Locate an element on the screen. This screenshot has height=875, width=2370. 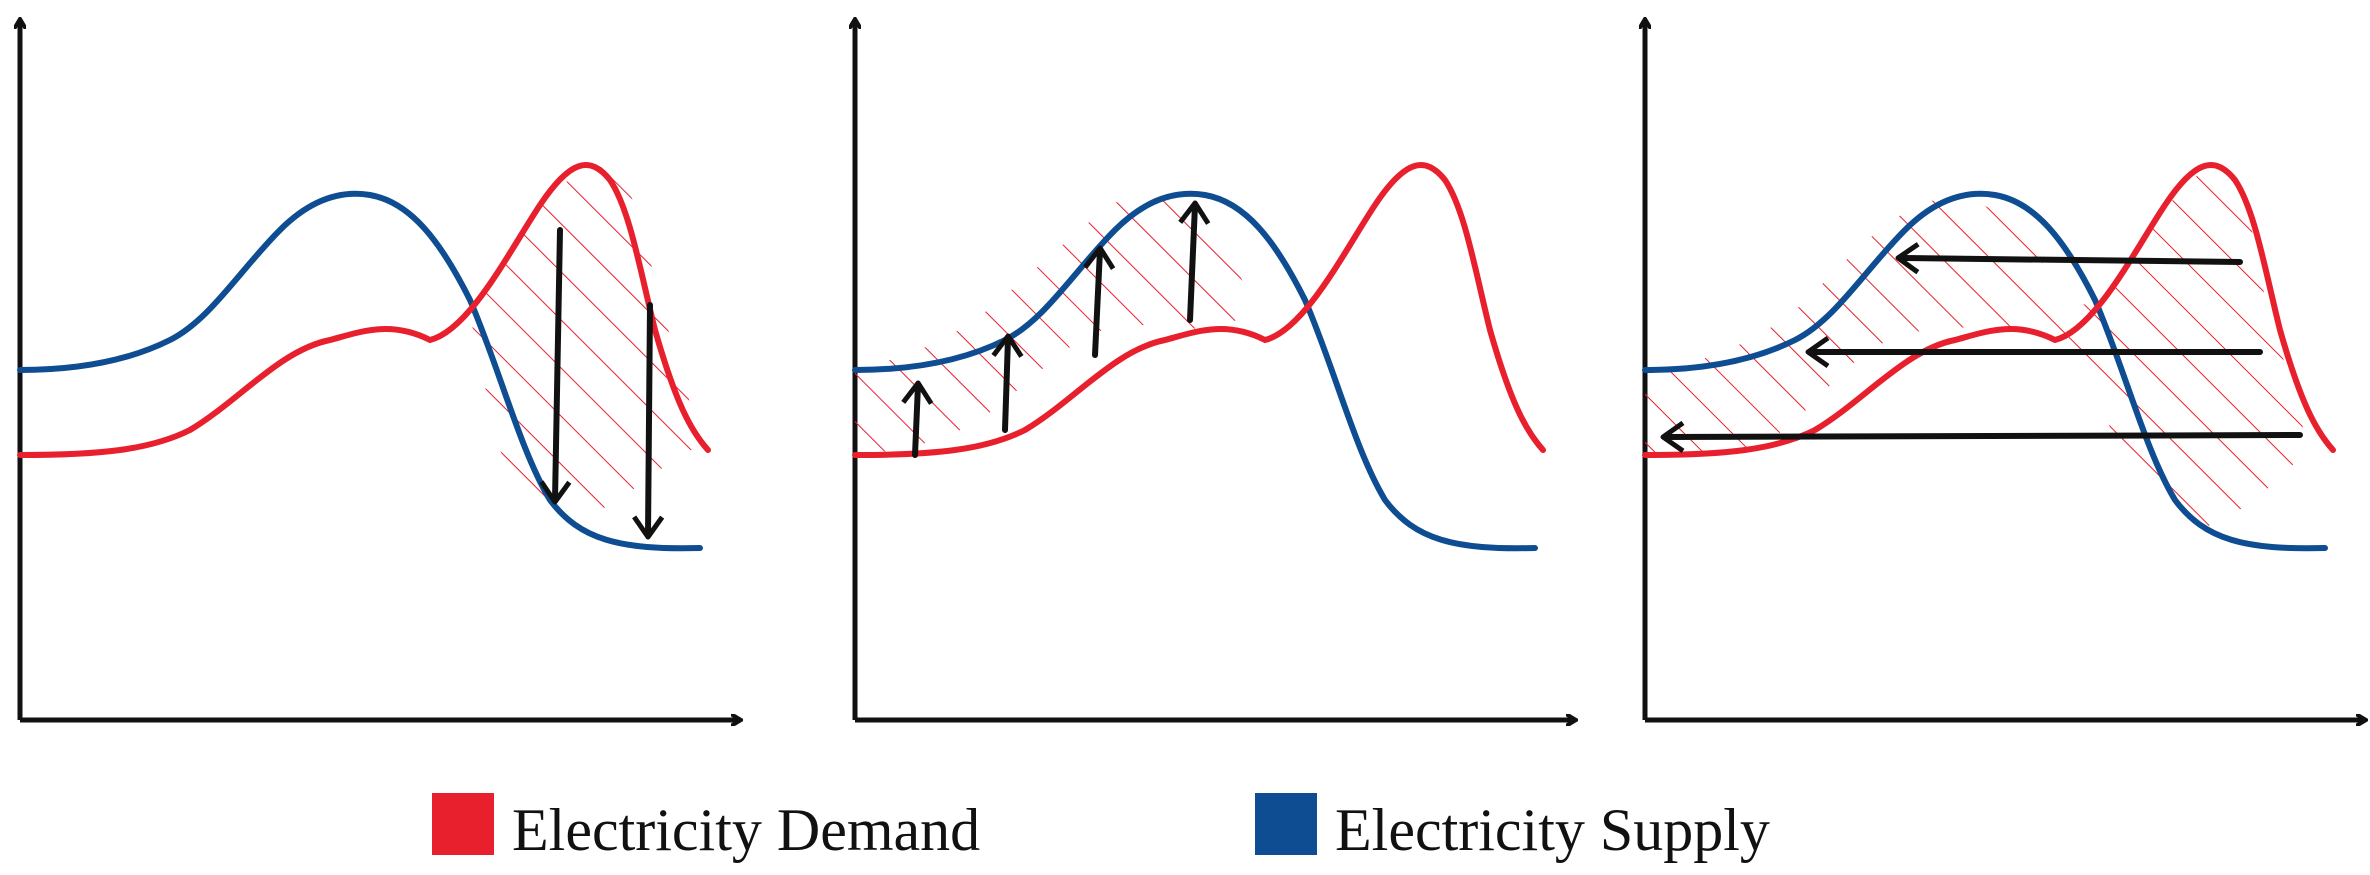
legend-label-demand: Electricity Demand is located at coordinates (746, 830).